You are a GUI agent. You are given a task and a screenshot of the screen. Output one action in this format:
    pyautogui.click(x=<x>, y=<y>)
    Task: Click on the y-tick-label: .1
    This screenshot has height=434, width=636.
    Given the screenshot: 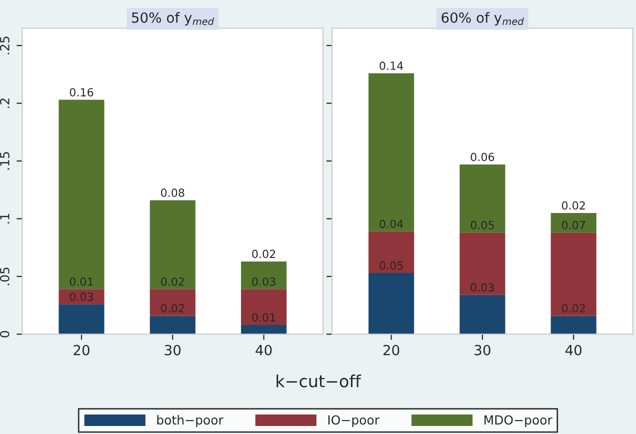 What is the action you would take?
    pyautogui.click(x=5, y=219)
    